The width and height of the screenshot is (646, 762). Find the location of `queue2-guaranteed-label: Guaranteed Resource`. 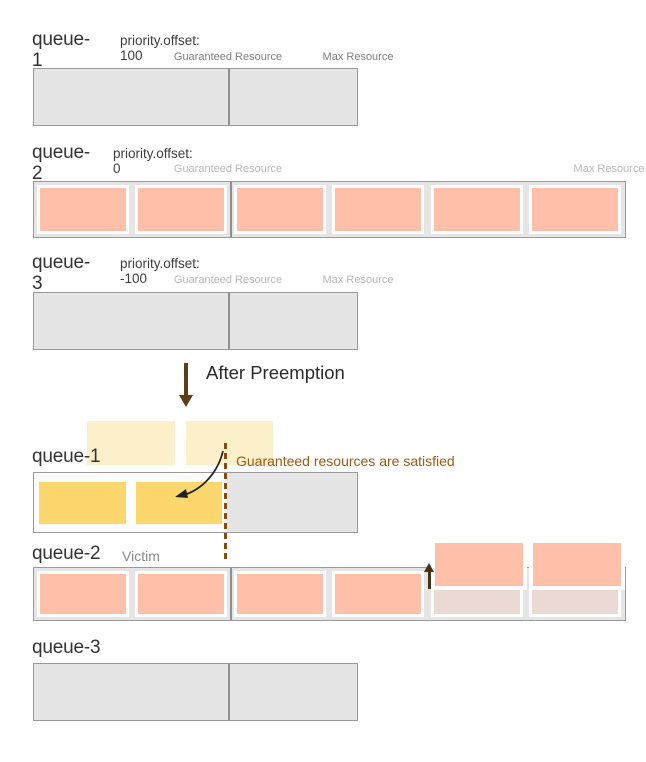

queue2-guaranteed-label: Guaranteed Resource is located at coordinates (228, 169).